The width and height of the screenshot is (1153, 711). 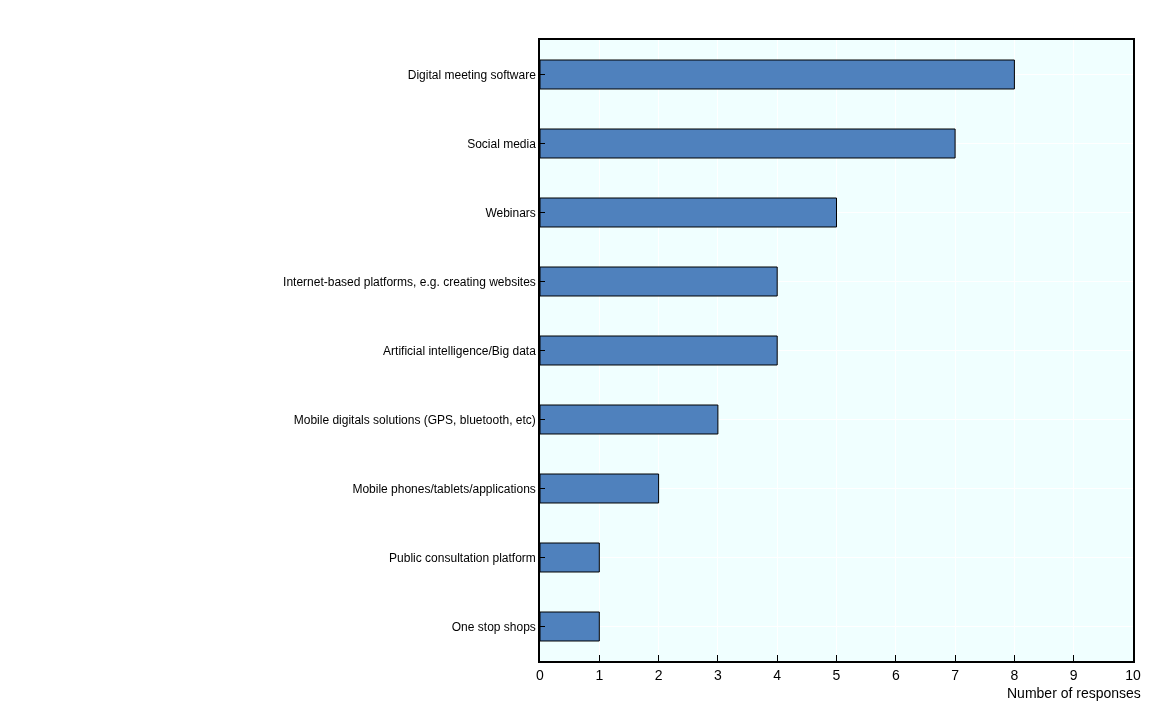 What do you see at coordinates (460, 350) in the screenshot?
I see `y-tick-label: Artificial intelligence/Big data` at bounding box center [460, 350].